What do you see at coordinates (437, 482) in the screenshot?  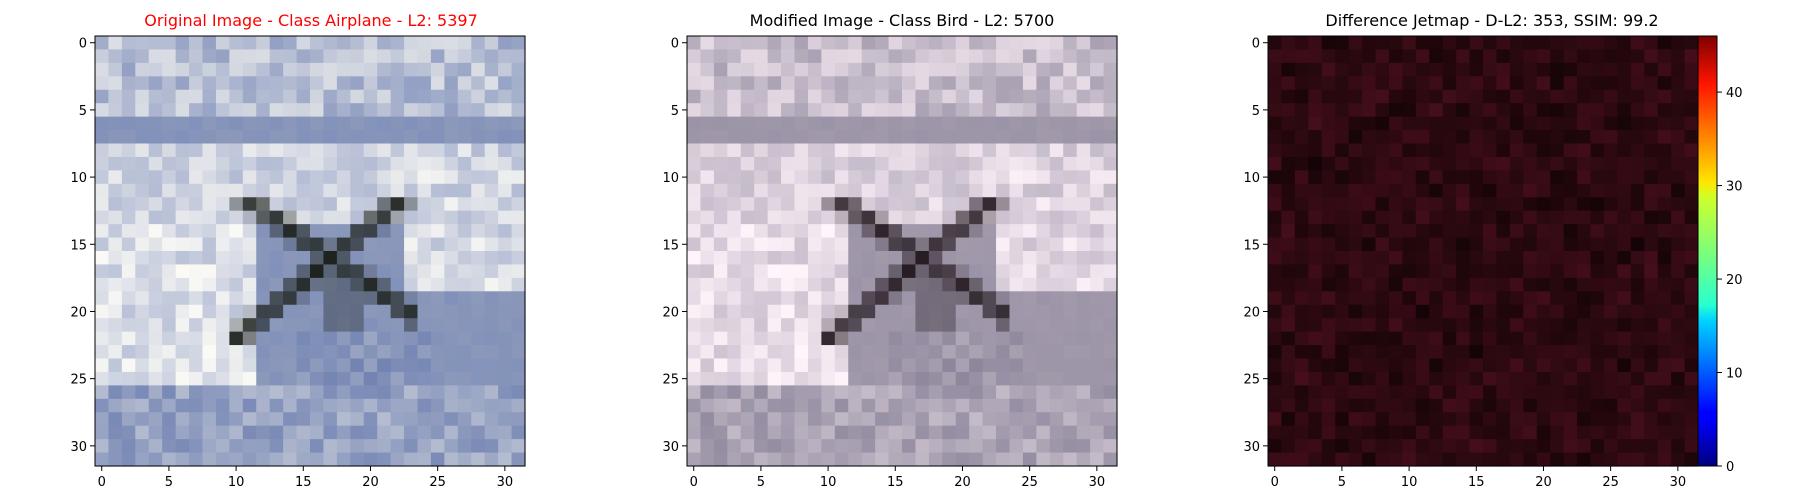 I see `x-tick-label: 25` at bounding box center [437, 482].